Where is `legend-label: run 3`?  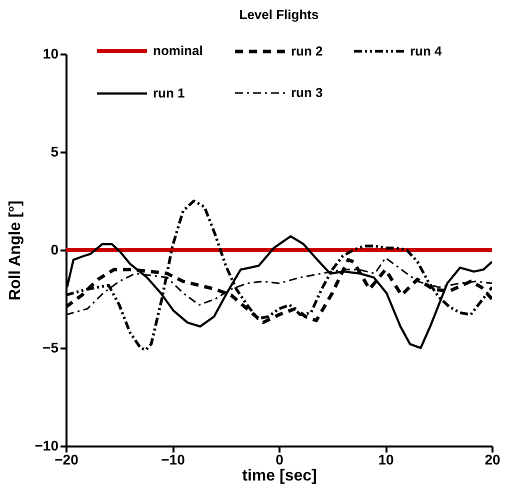 legend-label: run 3 is located at coordinates (307, 92).